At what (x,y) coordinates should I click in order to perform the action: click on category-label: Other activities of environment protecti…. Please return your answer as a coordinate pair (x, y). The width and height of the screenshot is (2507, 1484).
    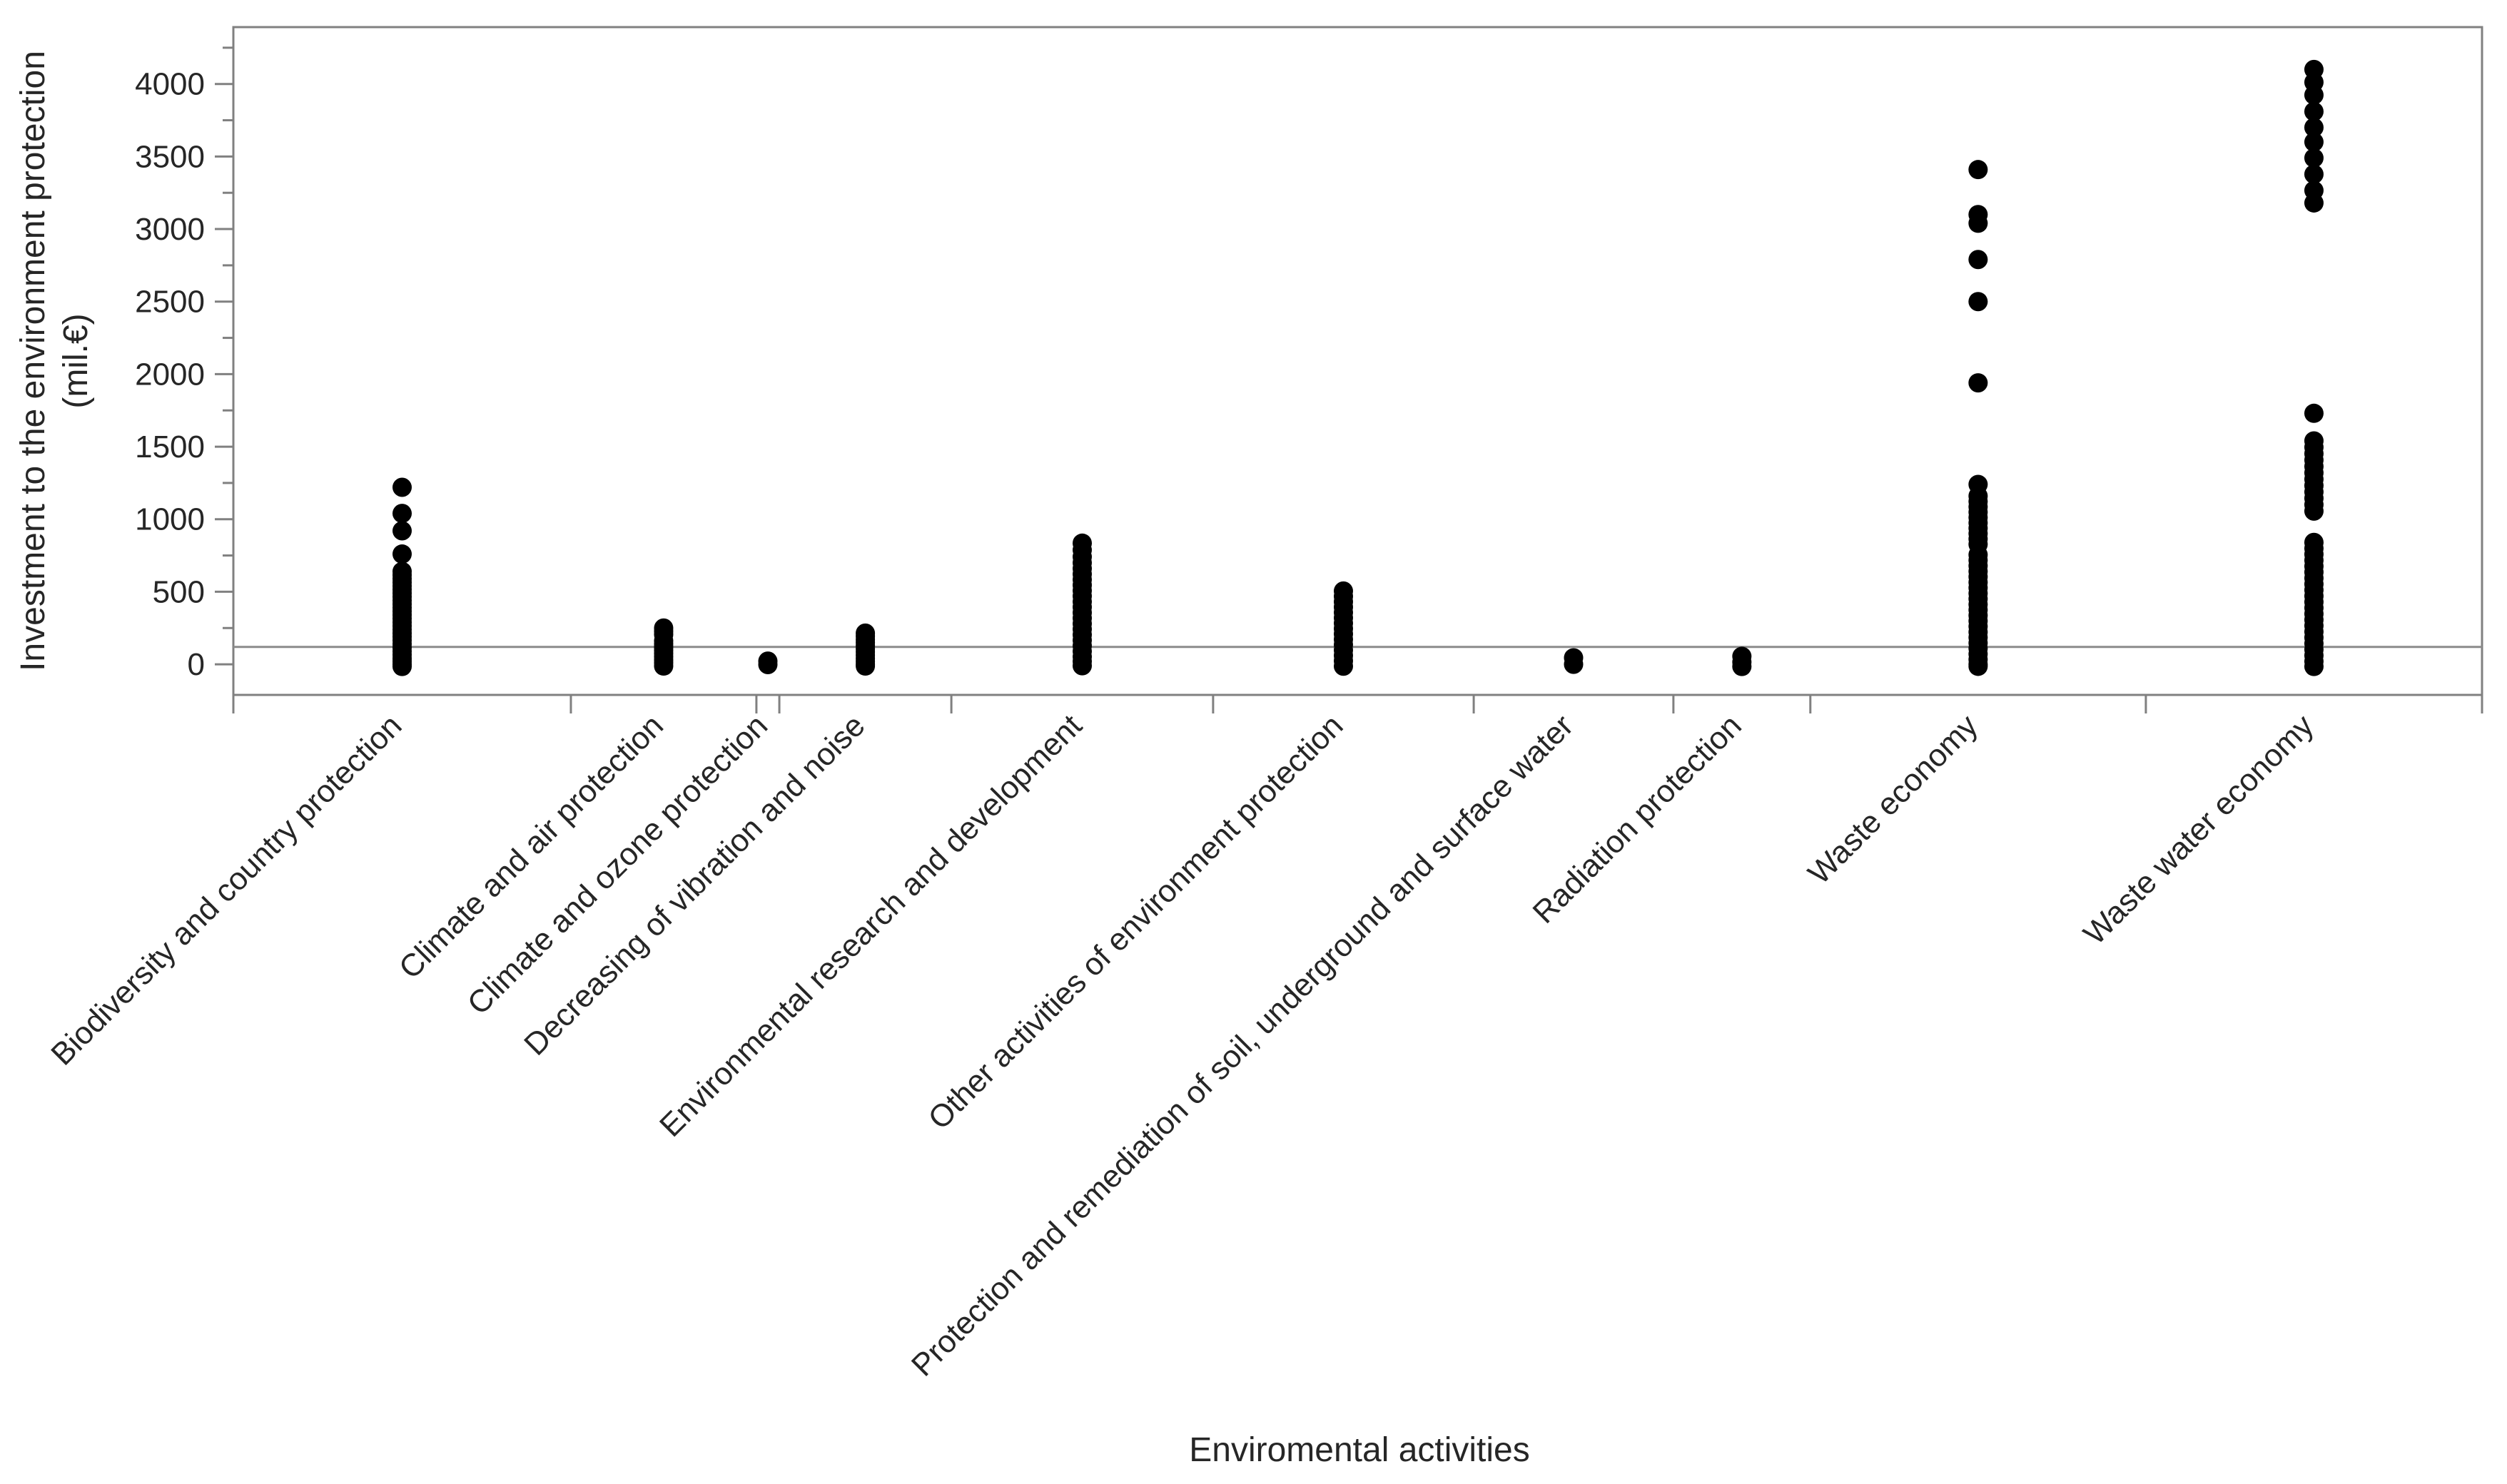
    Looking at the image, I should click on (1135, 922).